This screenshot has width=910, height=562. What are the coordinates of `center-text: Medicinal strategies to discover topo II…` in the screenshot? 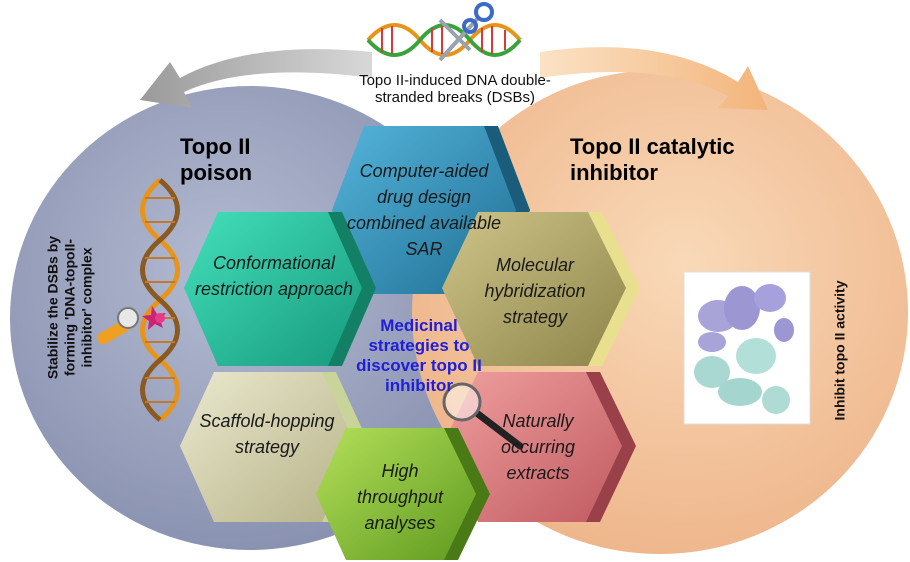 It's located at (419, 355).